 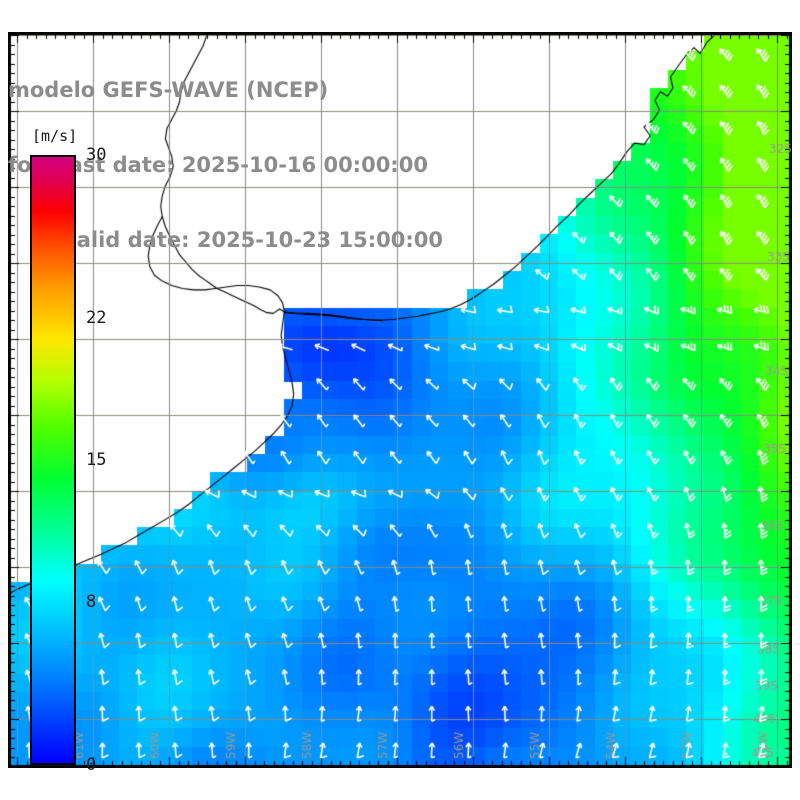 What do you see at coordinates (96, 460) in the screenshot?
I see `colorbar-tick-15: 15` at bounding box center [96, 460].